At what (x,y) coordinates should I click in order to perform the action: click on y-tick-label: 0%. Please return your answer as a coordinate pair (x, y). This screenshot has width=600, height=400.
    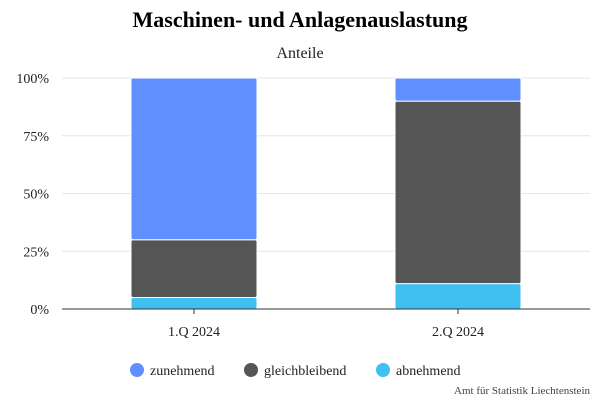
    Looking at the image, I should click on (39, 310).